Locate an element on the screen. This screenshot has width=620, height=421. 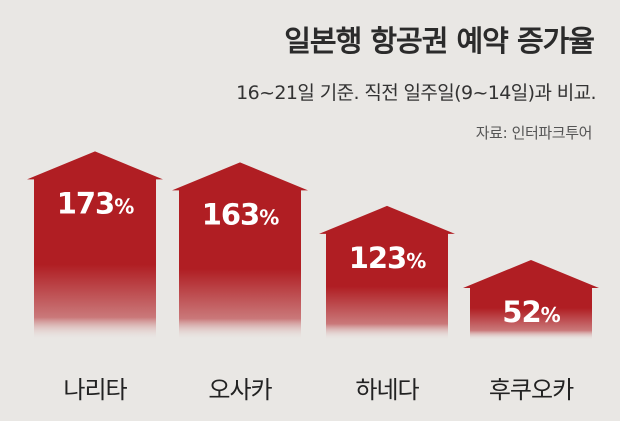
category-label-3: 하네다 is located at coordinates (387, 390).